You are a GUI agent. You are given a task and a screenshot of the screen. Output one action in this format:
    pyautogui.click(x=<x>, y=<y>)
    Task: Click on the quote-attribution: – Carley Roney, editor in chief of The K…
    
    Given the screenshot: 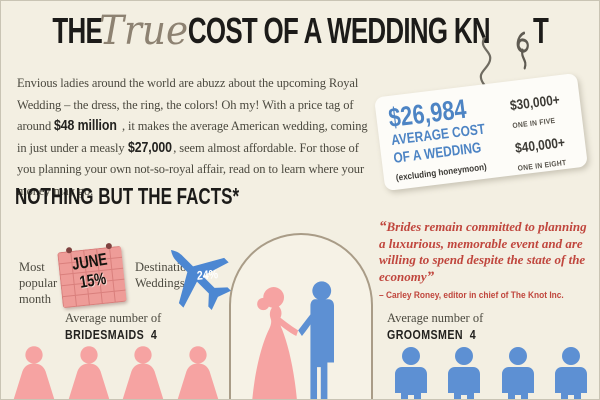 What is the action you would take?
    pyautogui.click(x=471, y=295)
    